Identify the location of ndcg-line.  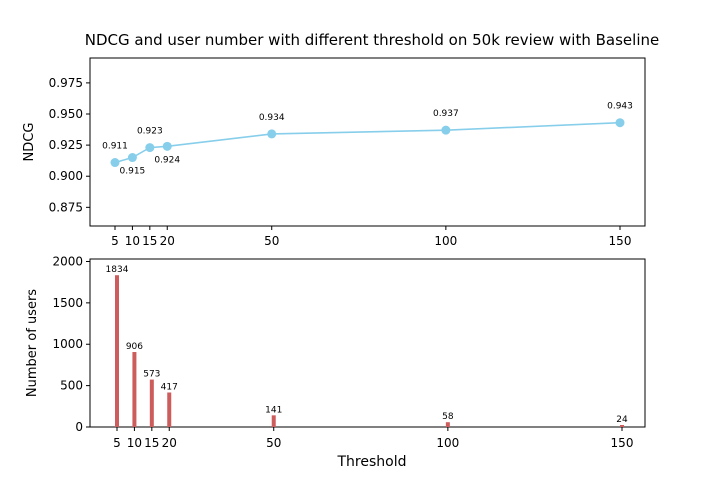
(367, 142).